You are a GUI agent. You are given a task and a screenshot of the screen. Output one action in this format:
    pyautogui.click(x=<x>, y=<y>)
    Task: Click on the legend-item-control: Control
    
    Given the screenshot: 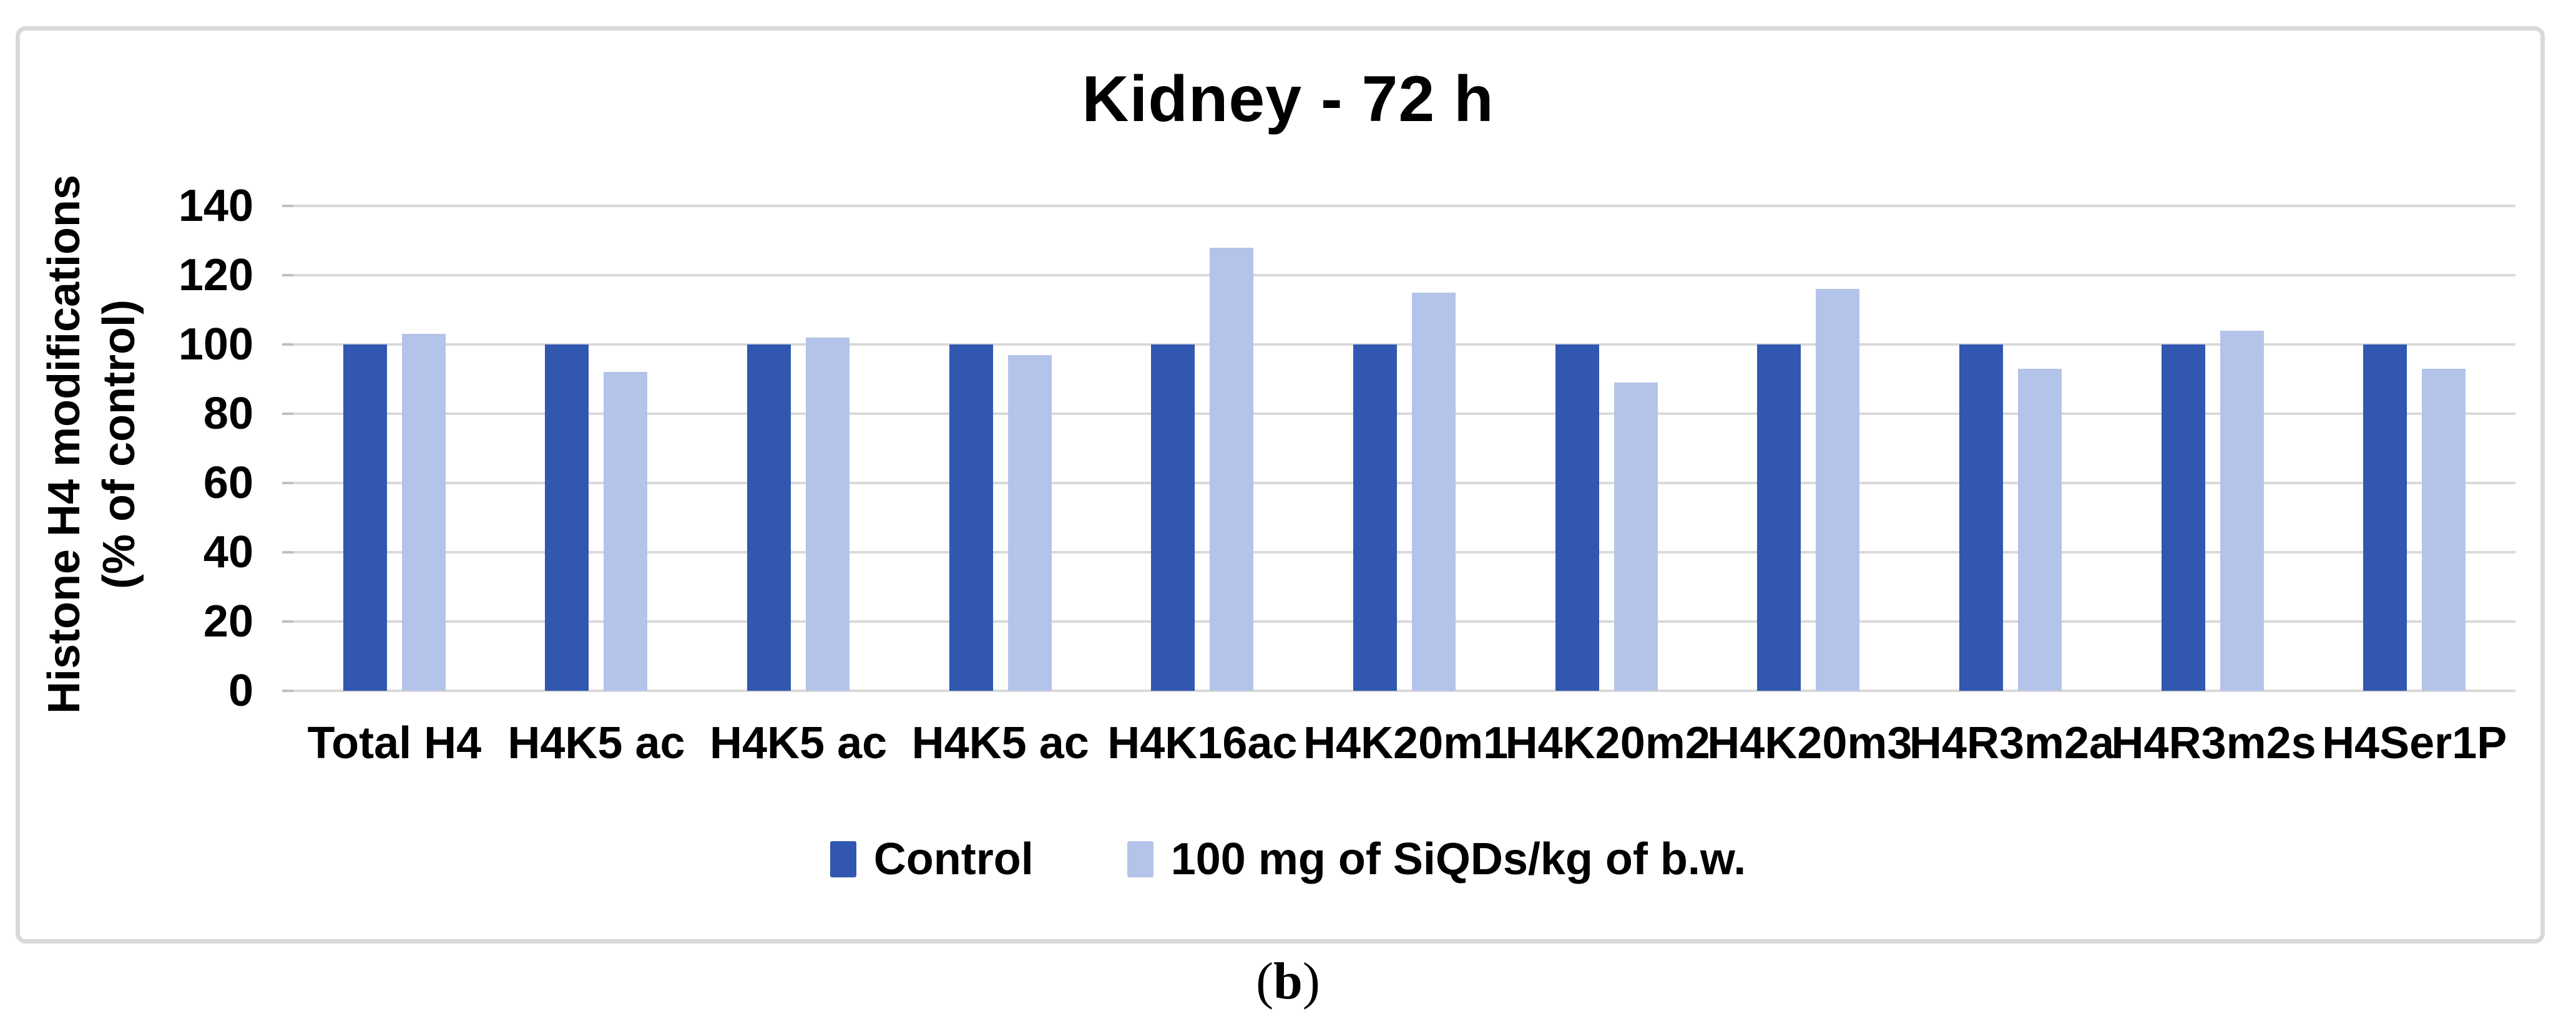 What is the action you would take?
    pyautogui.click(x=932, y=859)
    